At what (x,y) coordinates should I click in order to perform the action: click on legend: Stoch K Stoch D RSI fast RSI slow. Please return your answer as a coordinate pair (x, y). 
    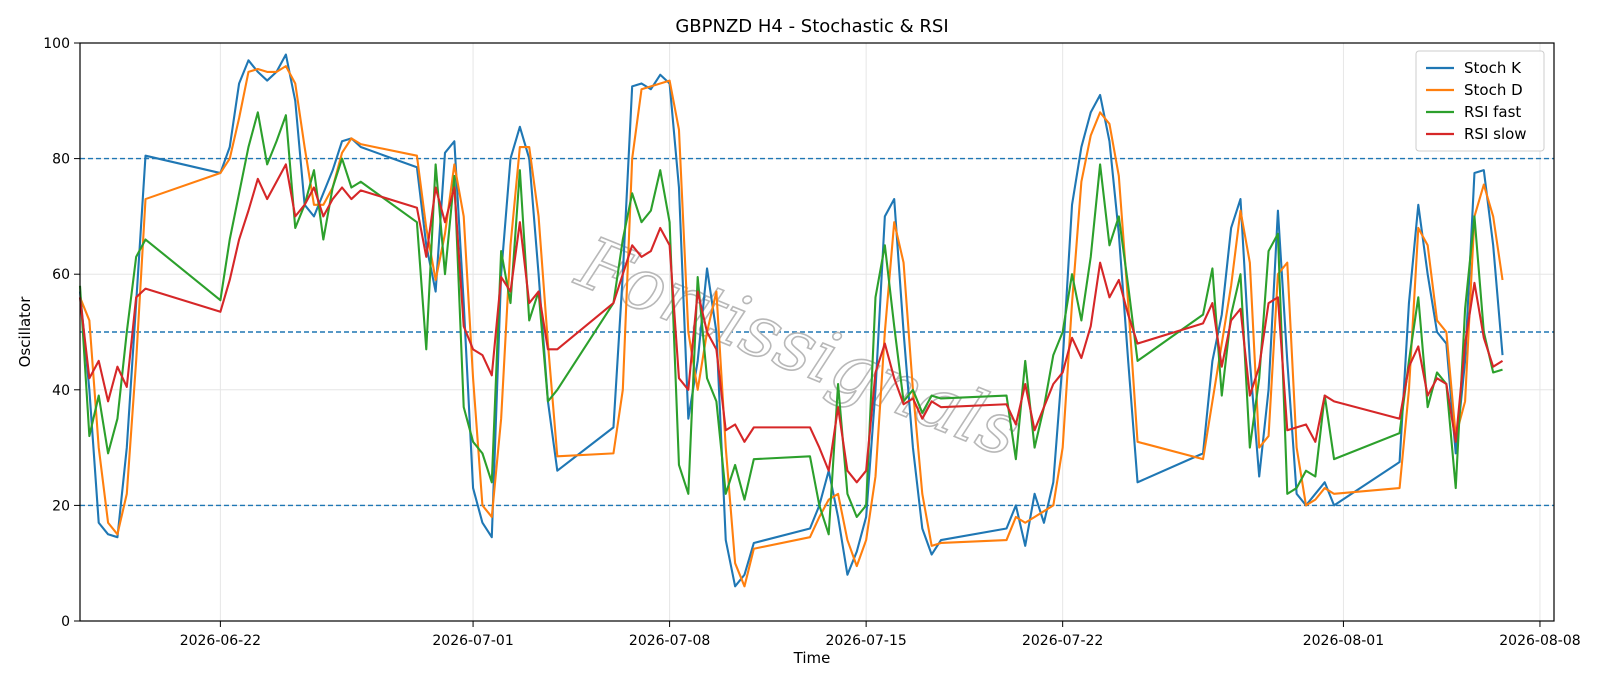
    Looking at the image, I should click on (1480, 101).